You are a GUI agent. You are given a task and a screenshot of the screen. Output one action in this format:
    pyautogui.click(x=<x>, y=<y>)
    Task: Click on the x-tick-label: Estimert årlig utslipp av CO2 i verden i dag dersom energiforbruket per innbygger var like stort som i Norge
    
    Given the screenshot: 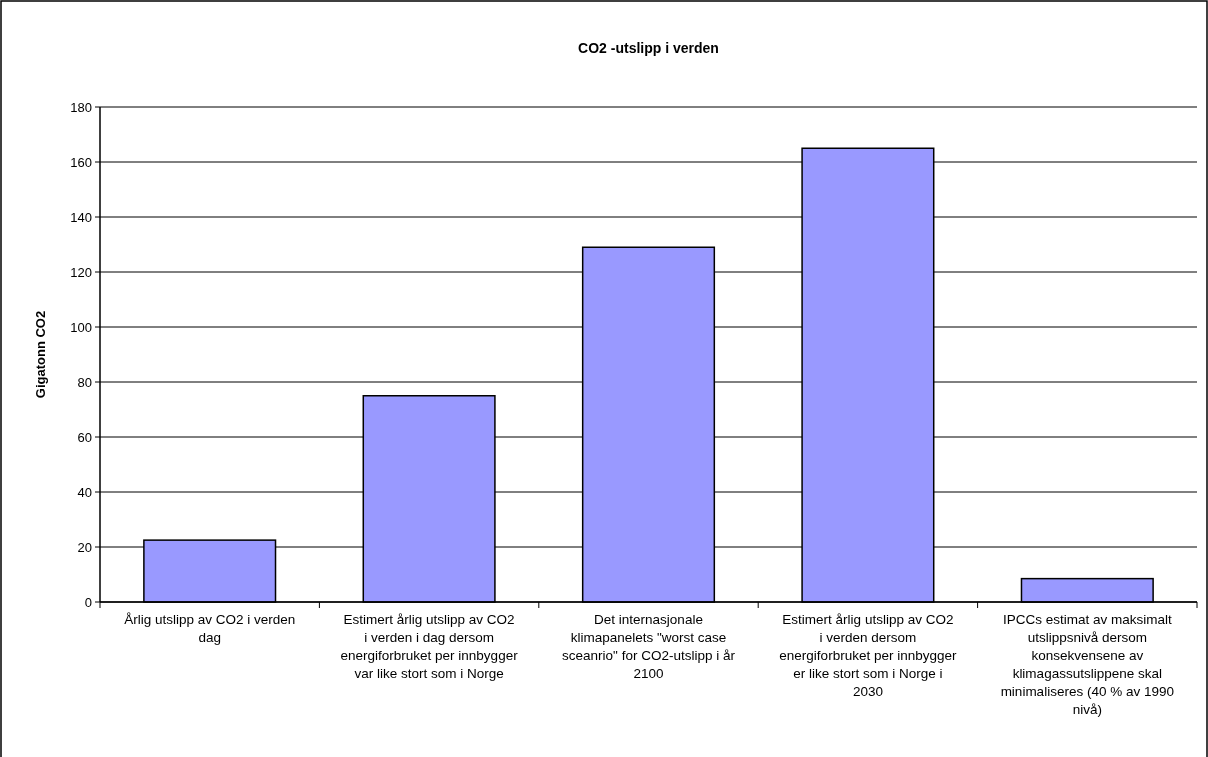 What is the action you would take?
    pyautogui.click(x=429, y=646)
    